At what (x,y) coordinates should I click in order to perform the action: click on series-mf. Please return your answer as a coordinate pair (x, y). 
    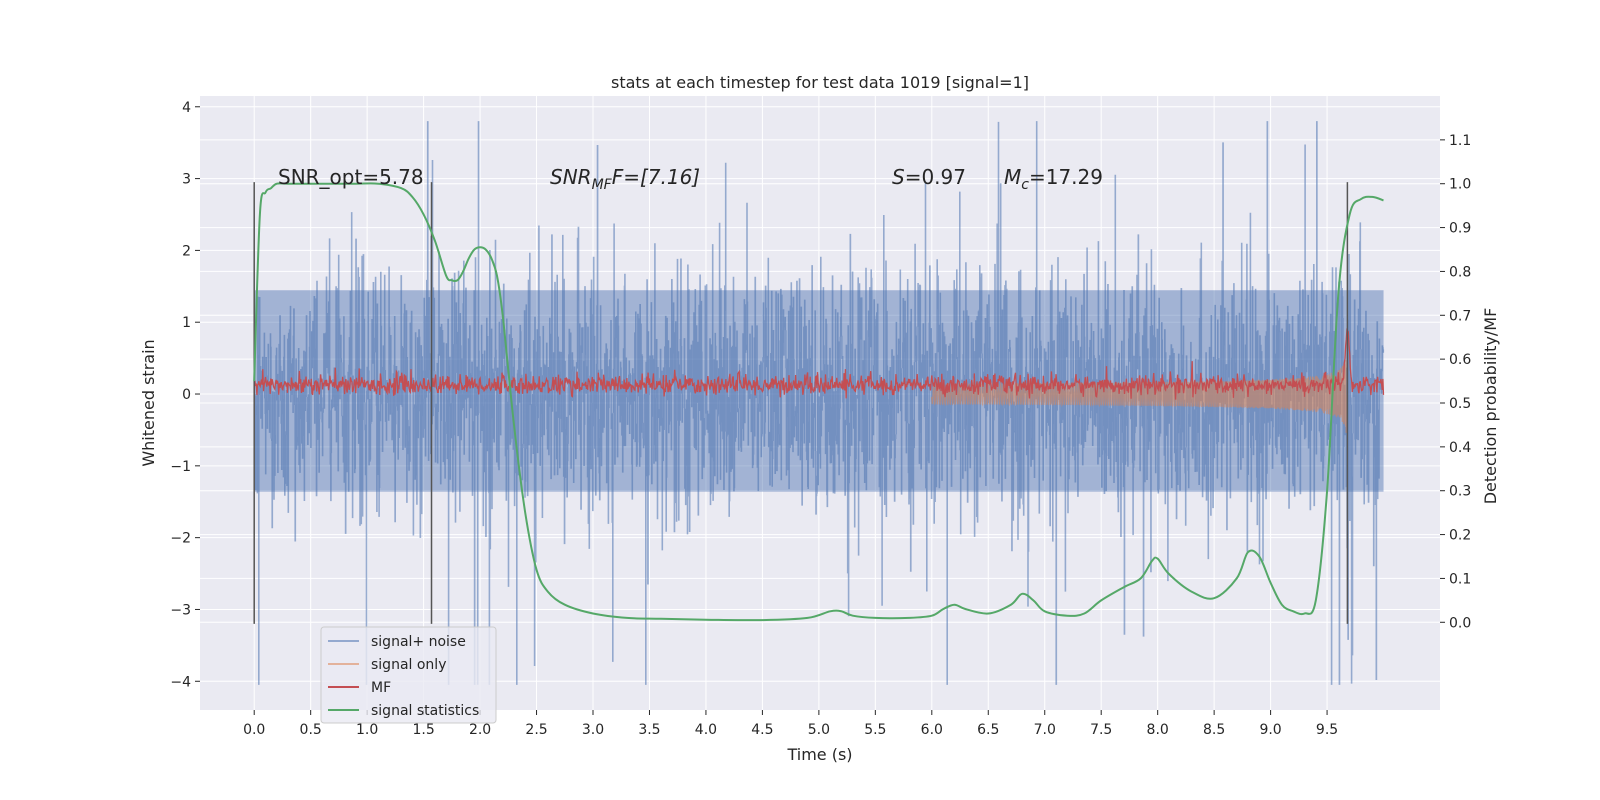
    Looking at the image, I should click on (819, 364).